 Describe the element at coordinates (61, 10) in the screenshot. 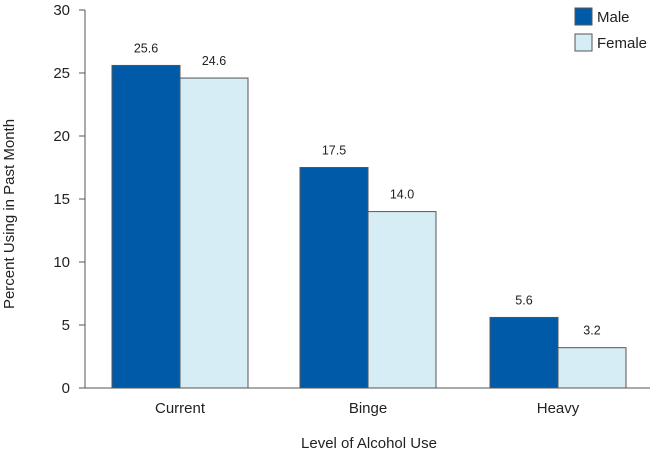

I see `y-tick-label: 30` at that location.